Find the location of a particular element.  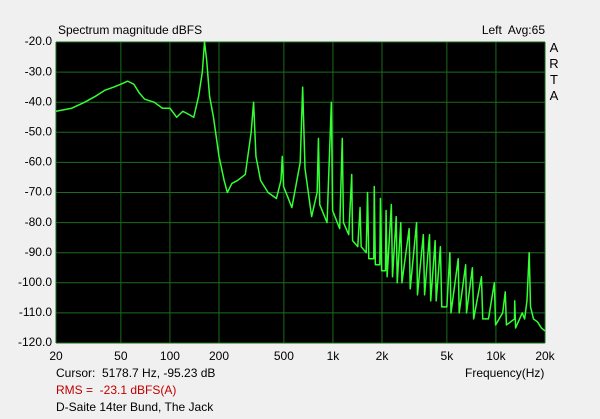

x-tick-label: 20k is located at coordinates (545, 356).